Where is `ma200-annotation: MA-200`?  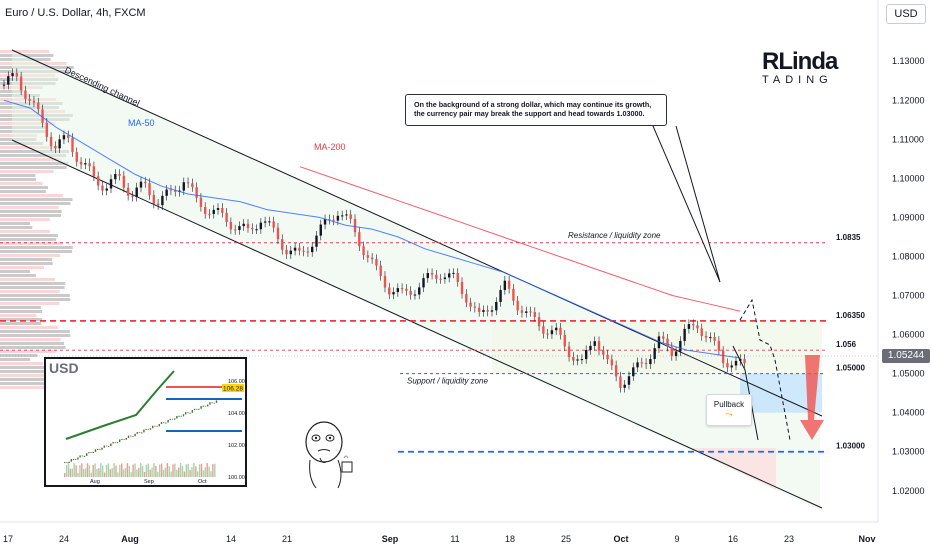 ma200-annotation: MA-200 is located at coordinates (330, 147).